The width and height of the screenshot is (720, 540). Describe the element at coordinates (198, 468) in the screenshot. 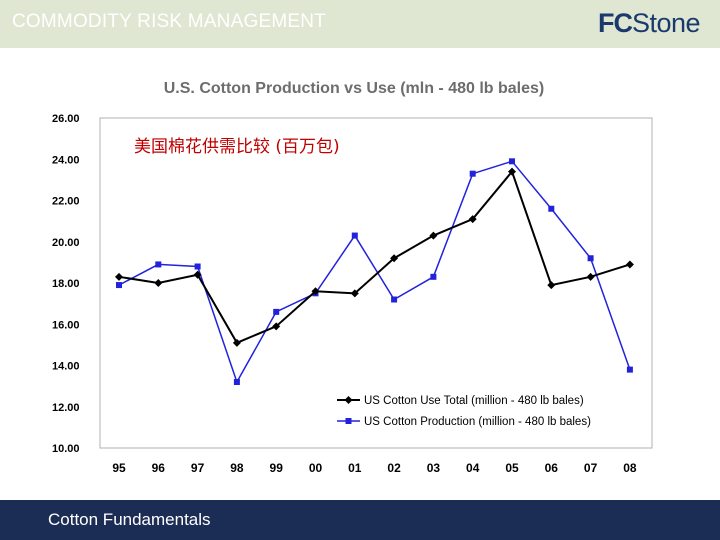

I see `x-tick-label: 97` at that location.